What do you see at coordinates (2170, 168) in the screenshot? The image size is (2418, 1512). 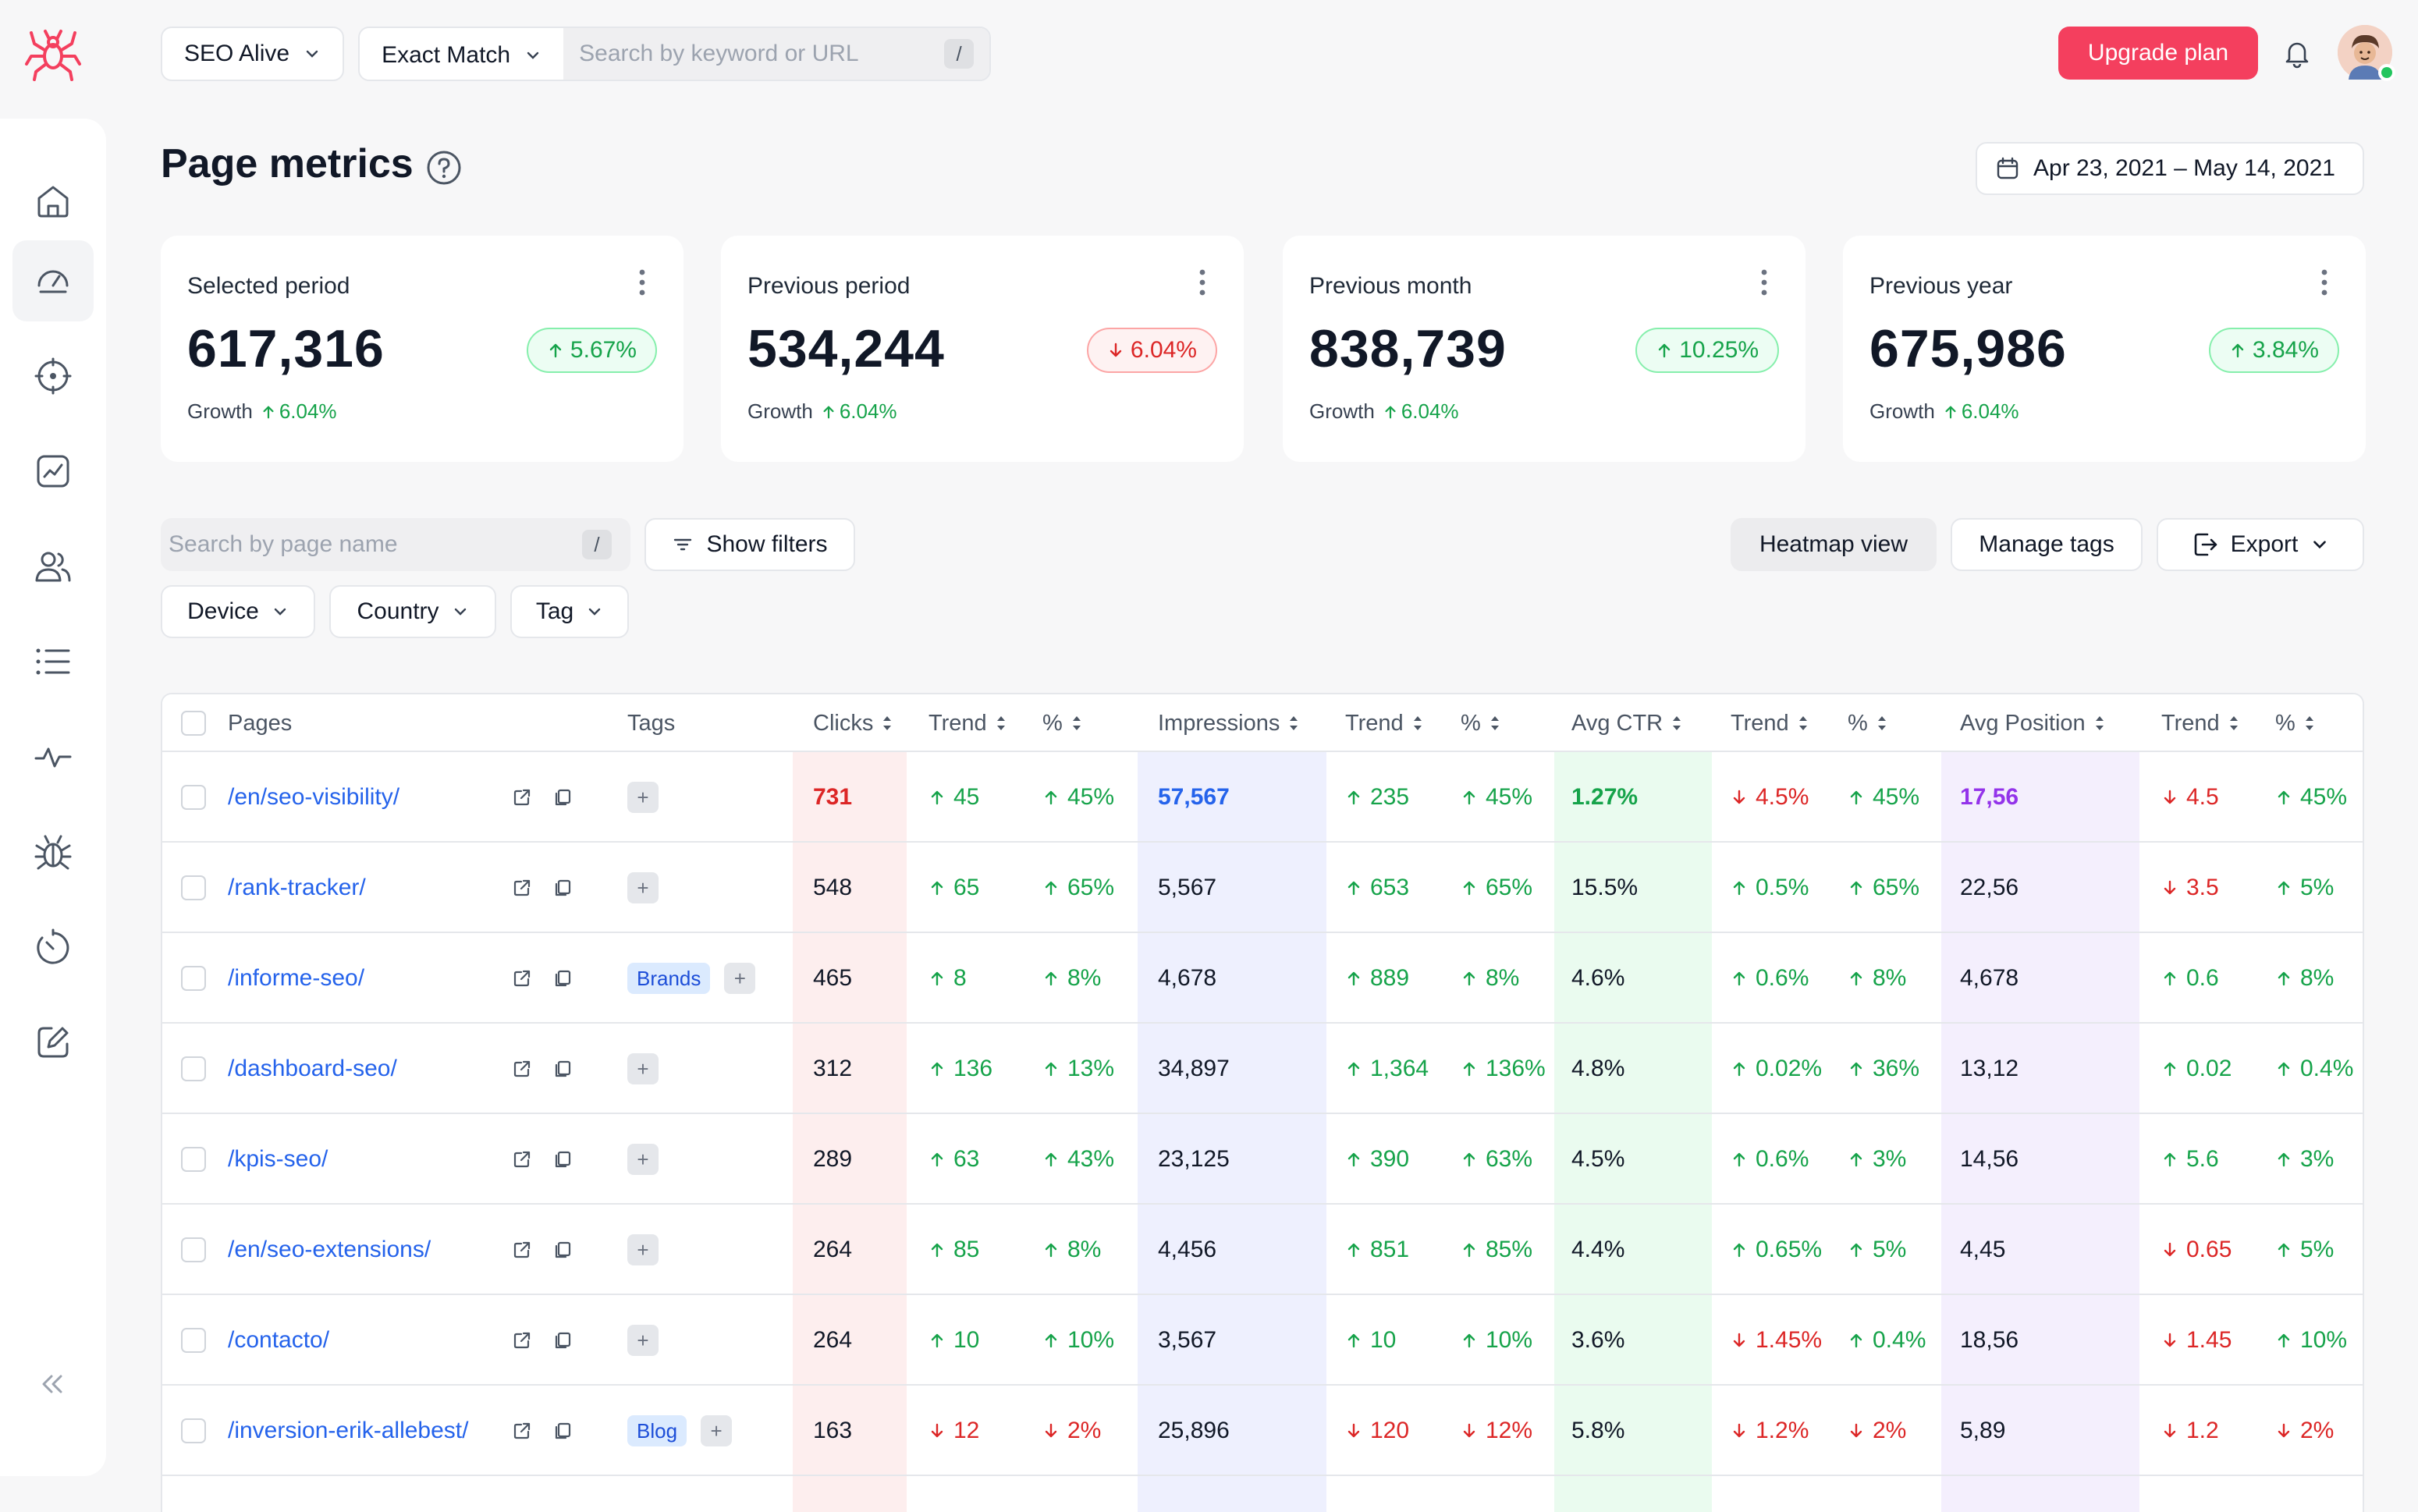 I see `date-range-picker: Apr 23, 2021 – May 14, 2021` at bounding box center [2170, 168].